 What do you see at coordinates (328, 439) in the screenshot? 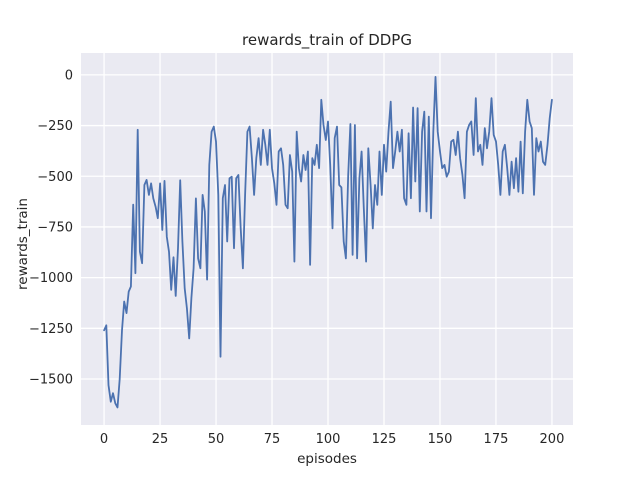
I see `x-tick-label-4: 100` at bounding box center [328, 439].